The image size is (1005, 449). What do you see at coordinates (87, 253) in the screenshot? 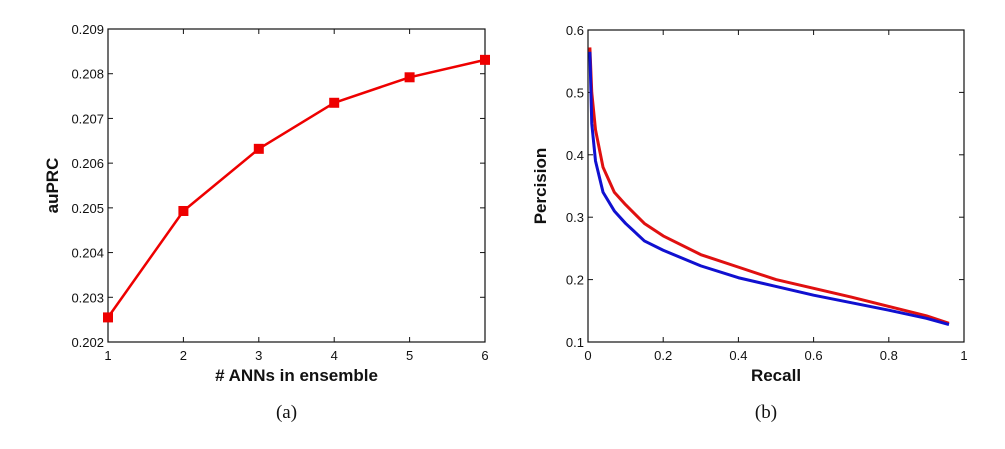
I see `y-tick-label: 0.204` at bounding box center [87, 253].